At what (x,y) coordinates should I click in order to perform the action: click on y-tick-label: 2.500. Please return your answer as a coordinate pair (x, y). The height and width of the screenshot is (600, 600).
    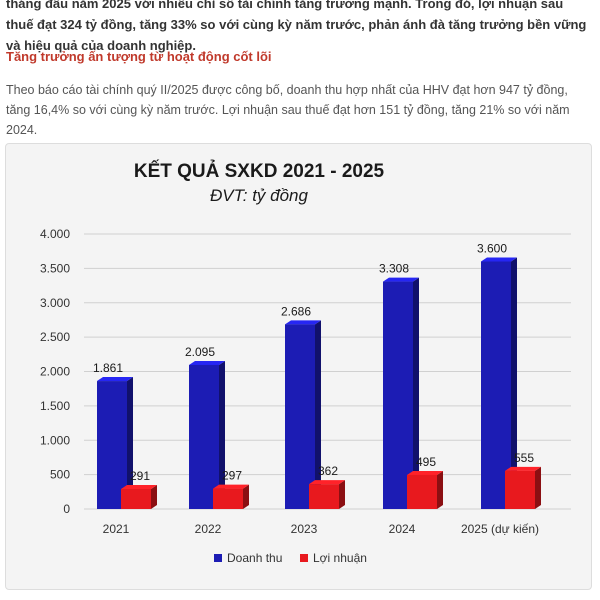
    Looking at the image, I should click on (55, 337).